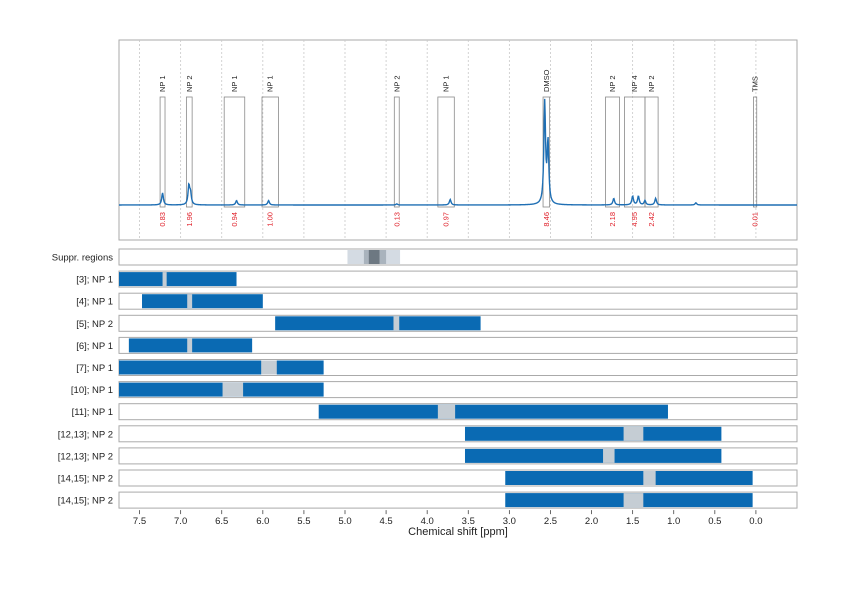 The height and width of the screenshot is (595, 842). What do you see at coordinates (755, 84) in the screenshot?
I see `annotation-label: TMS` at bounding box center [755, 84].